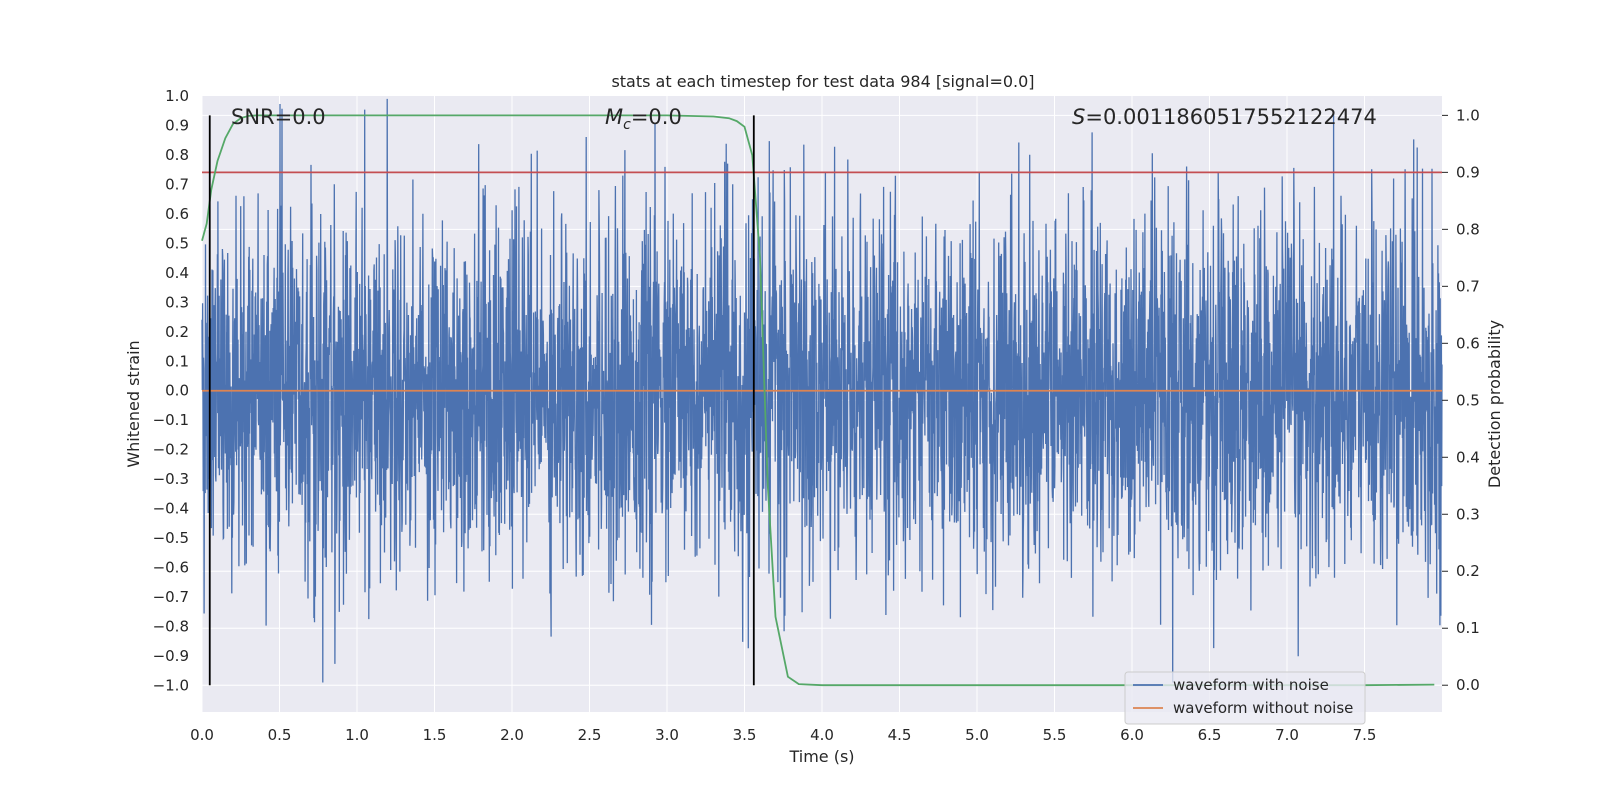 Image resolution: width=1600 pixels, height=804 pixels. What do you see at coordinates (1468, 286) in the screenshot?
I see `y2-tick-label-3: 0.7` at bounding box center [1468, 286].